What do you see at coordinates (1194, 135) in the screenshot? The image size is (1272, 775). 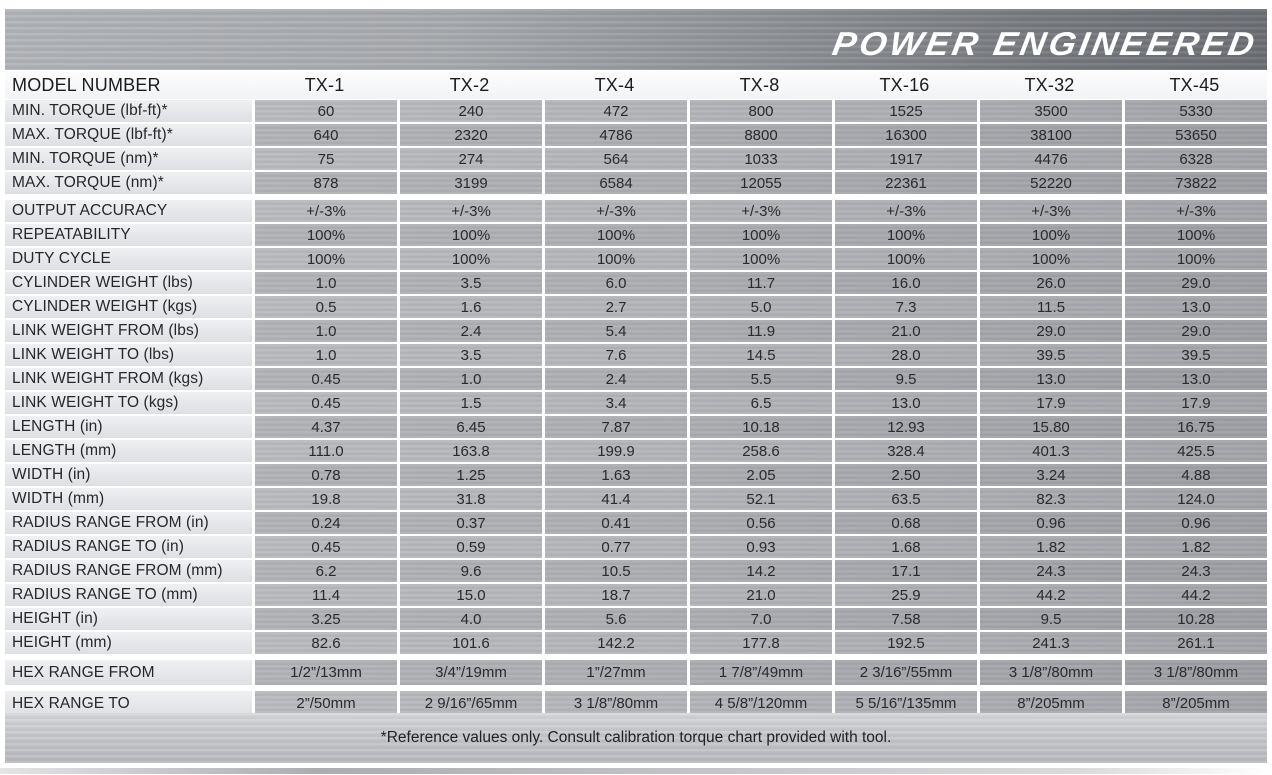 I see `cell-tx-45: 53650` at bounding box center [1194, 135].